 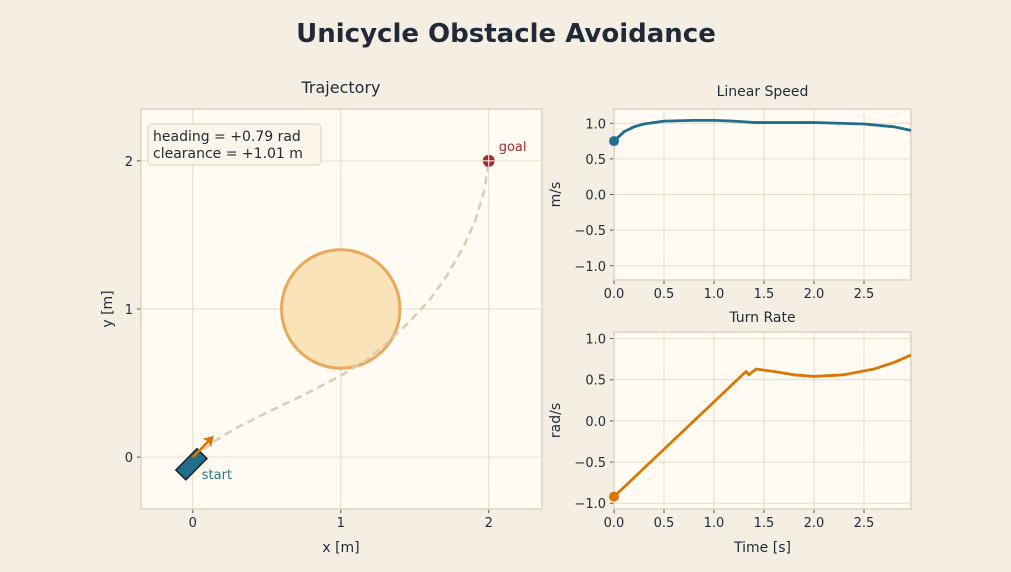 What do you see at coordinates (761, 318) in the screenshot?
I see `turn-rate-title: Turn Rate` at bounding box center [761, 318].